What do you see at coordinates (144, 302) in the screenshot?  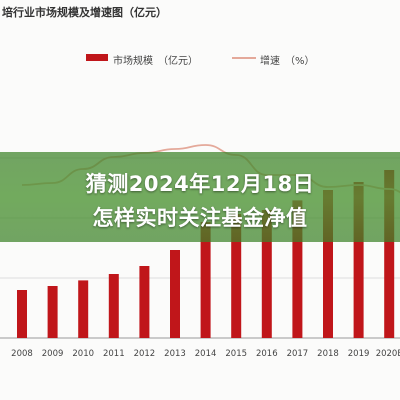 I see `bar-2012` at bounding box center [144, 302].